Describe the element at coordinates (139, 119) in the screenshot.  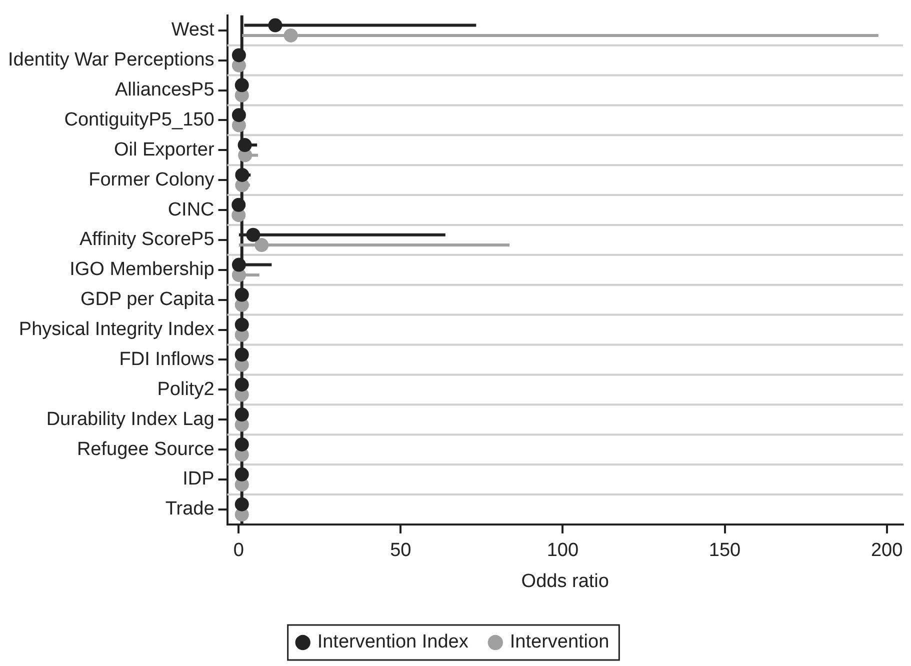
I see `y-tick-label: ContiguityP5_150` at that location.